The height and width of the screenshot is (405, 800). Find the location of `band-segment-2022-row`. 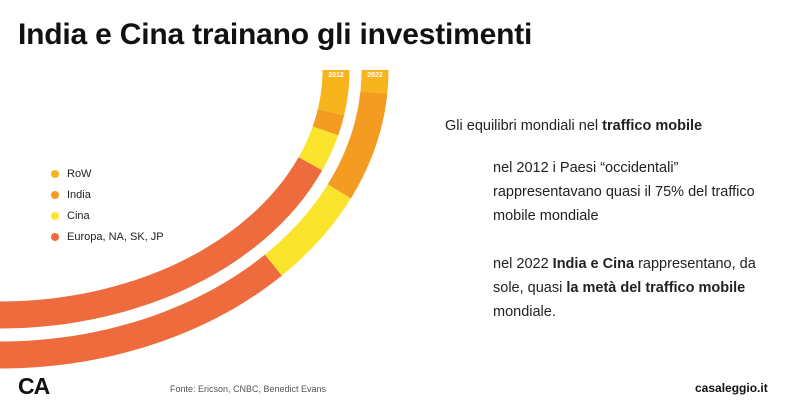

band-segment-2022-row is located at coordinates (374, 82).